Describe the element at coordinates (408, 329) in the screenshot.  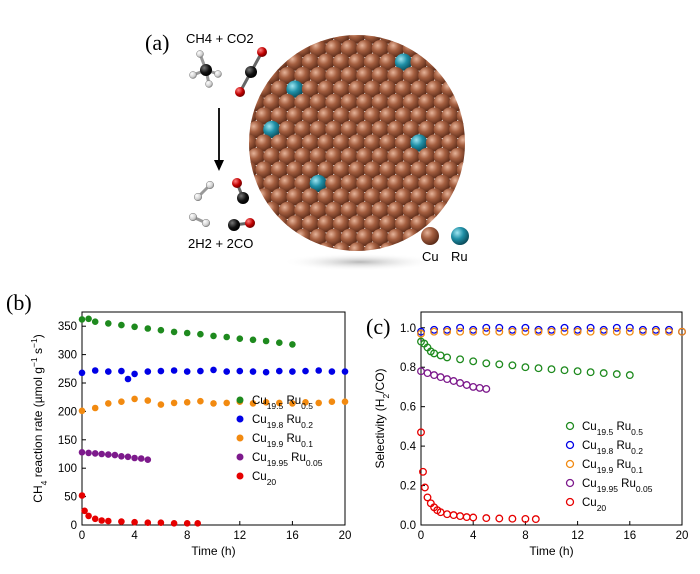
I see `y-tick-label: 1.0` at that location.